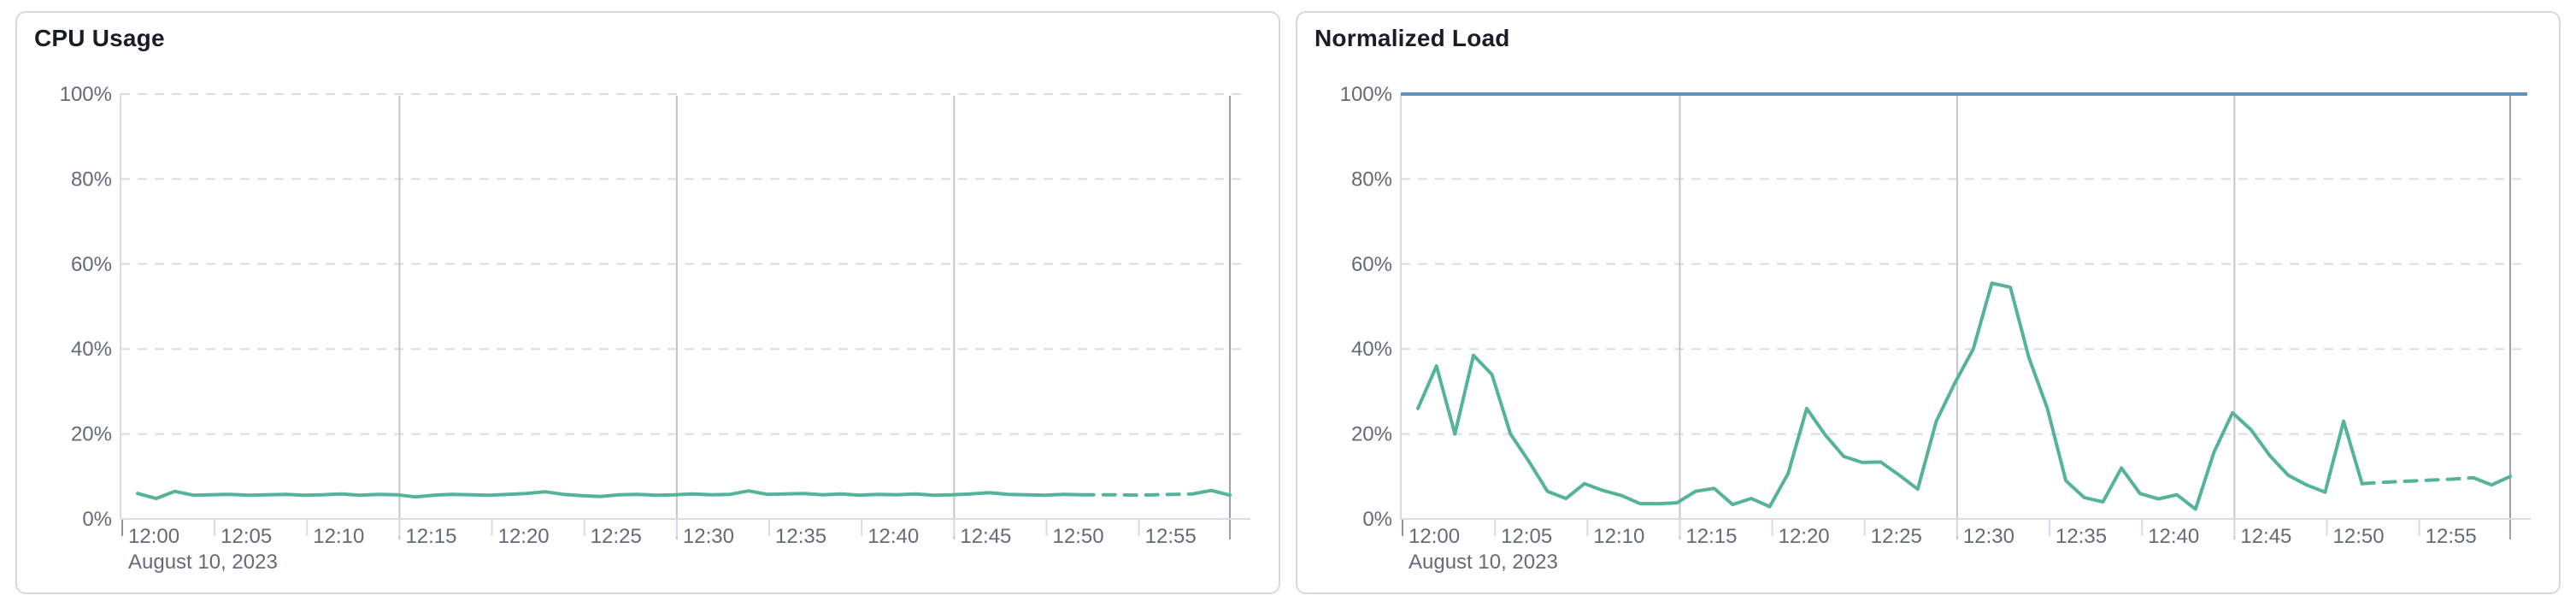 The image size is (2576, 607). Describe the element at coordinates (99, 38) in the screenshot. I see `panel-title-cpu-usage: CPU Usage` at that location.